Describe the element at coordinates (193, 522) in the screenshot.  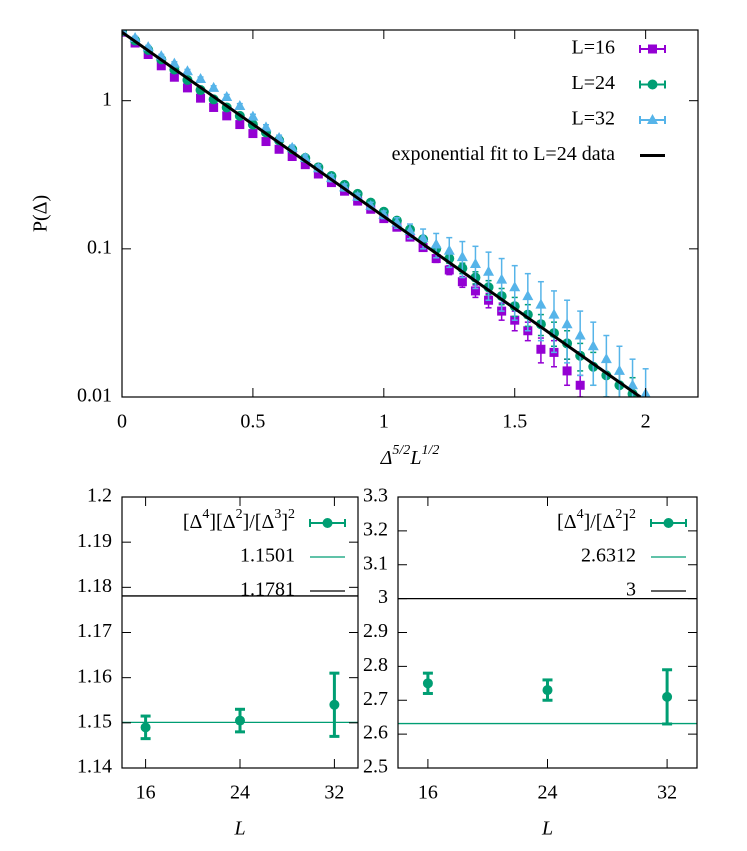
I see `legend-label-part: [Δ` at that location.